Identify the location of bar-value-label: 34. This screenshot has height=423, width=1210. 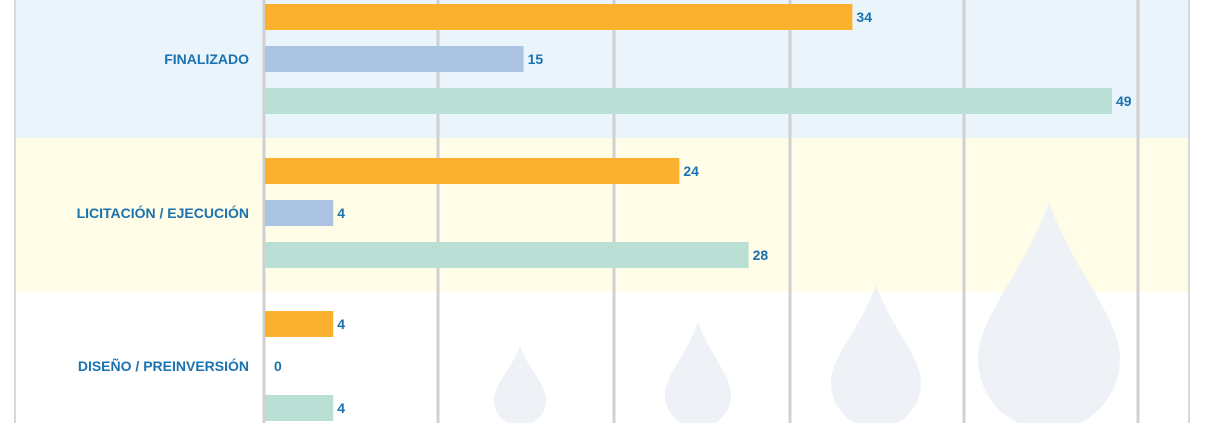
(864, 17).